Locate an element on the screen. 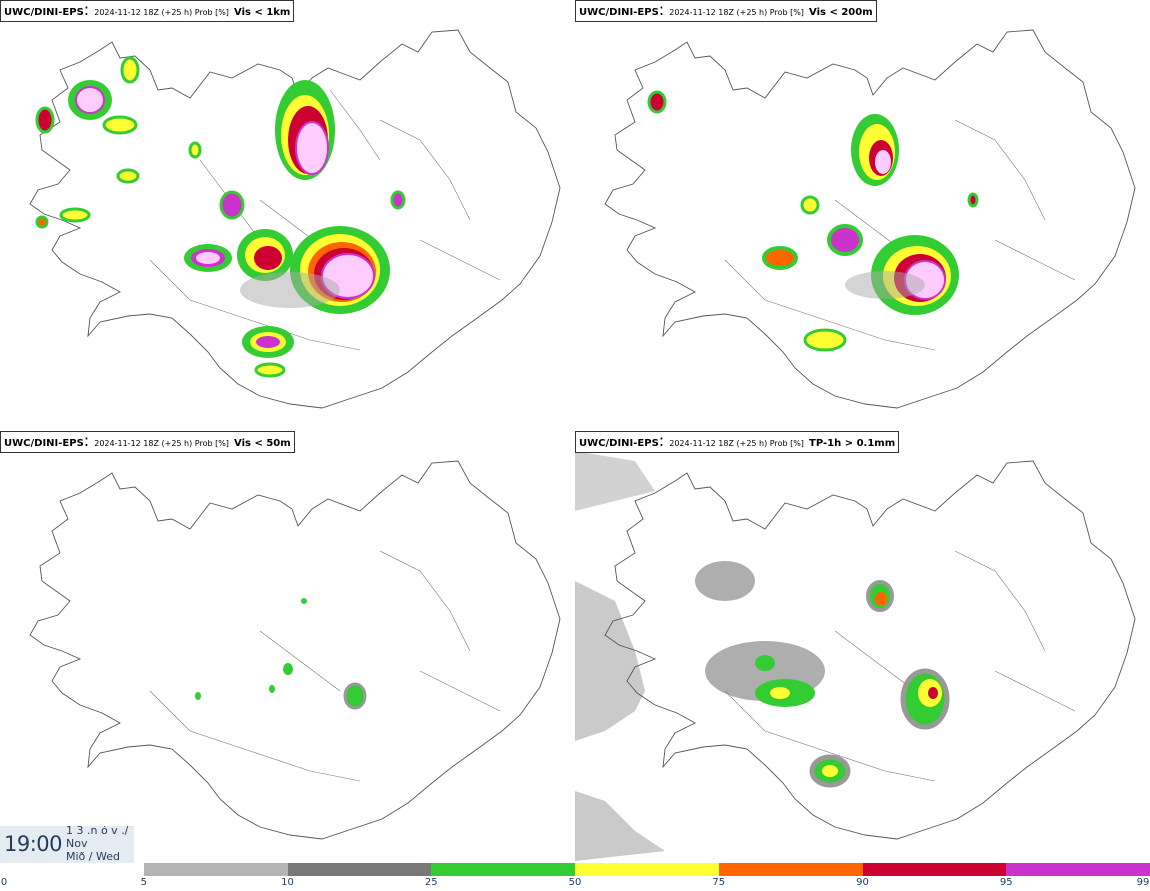 This screenshot has width=1150, height=891. valid-time: 19:00 is located at coordinates (33, 844).